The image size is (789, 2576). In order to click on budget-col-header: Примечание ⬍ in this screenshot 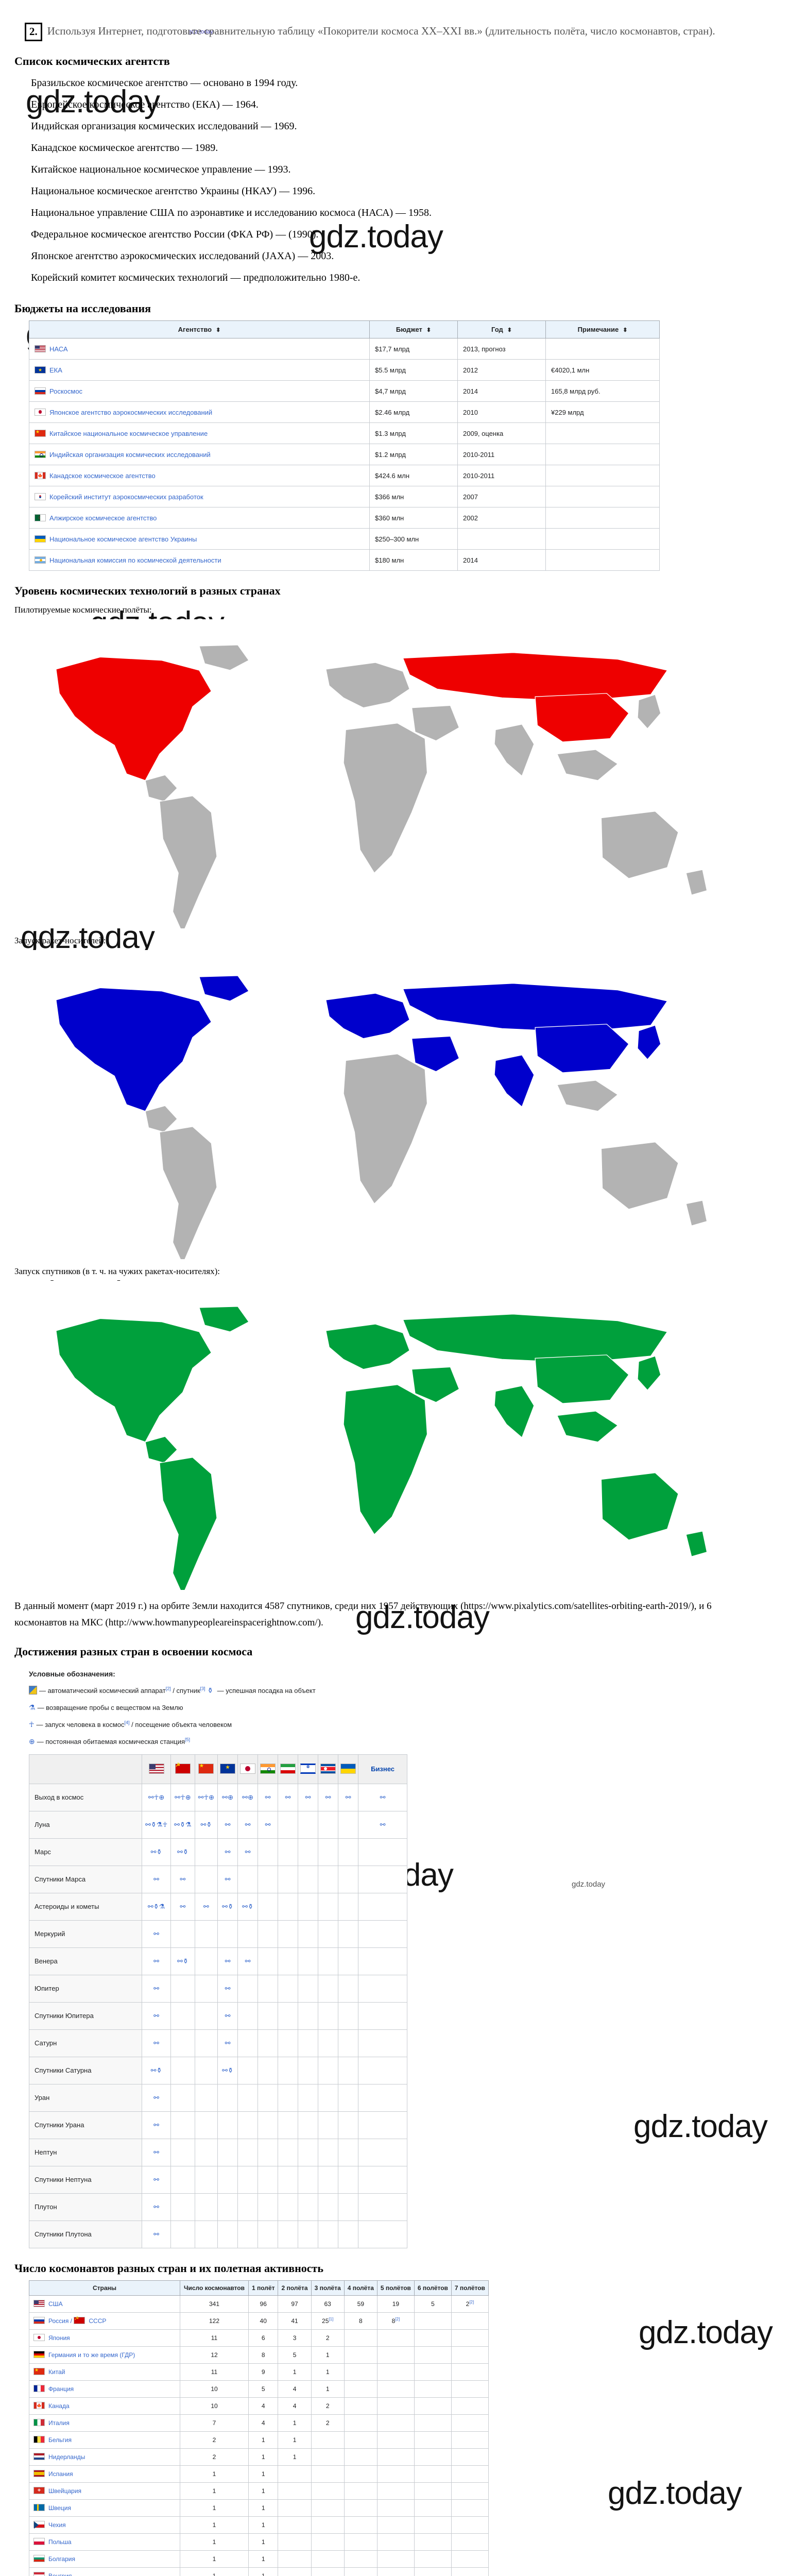, I will do `click(602, 329)`.